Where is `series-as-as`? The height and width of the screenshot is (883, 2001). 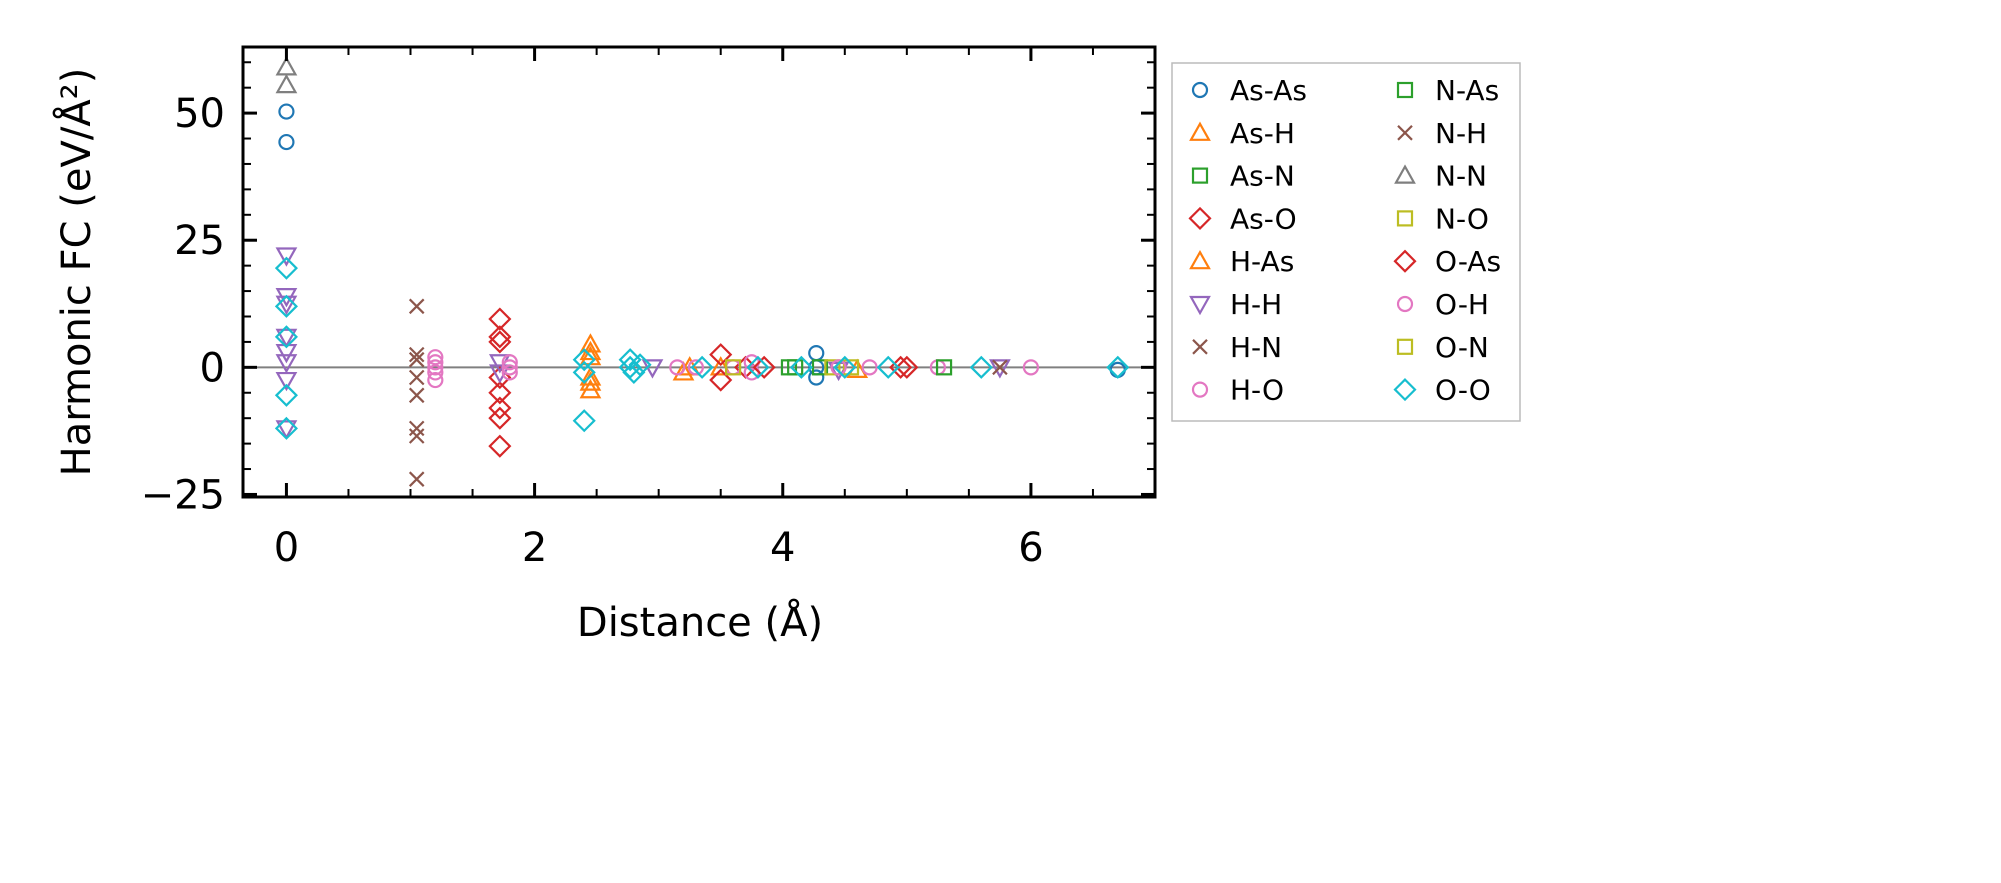 series-as-as is located at coordinates (702, 244).